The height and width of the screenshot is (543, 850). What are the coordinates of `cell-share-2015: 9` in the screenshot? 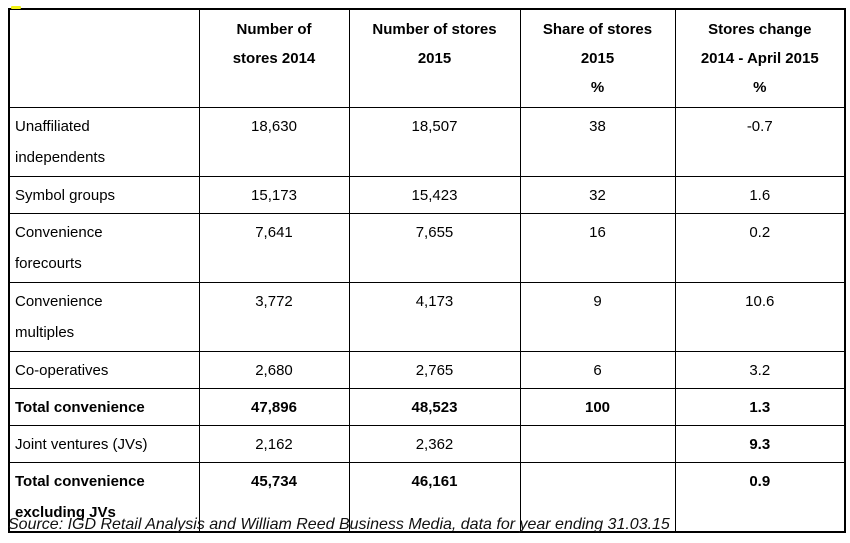 It's located at (597, 317).